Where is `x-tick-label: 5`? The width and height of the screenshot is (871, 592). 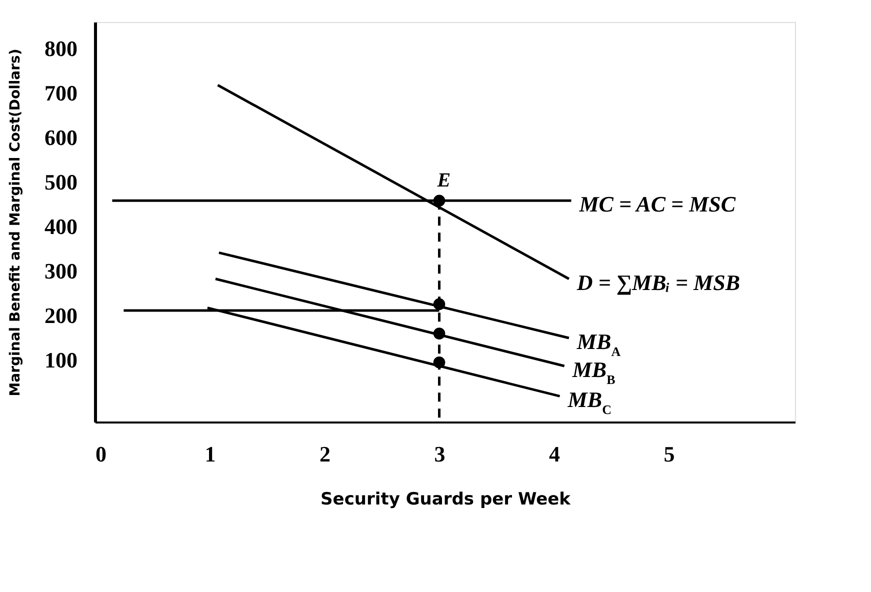
x-tick-label: 5 is located at coordinates (669, 454).